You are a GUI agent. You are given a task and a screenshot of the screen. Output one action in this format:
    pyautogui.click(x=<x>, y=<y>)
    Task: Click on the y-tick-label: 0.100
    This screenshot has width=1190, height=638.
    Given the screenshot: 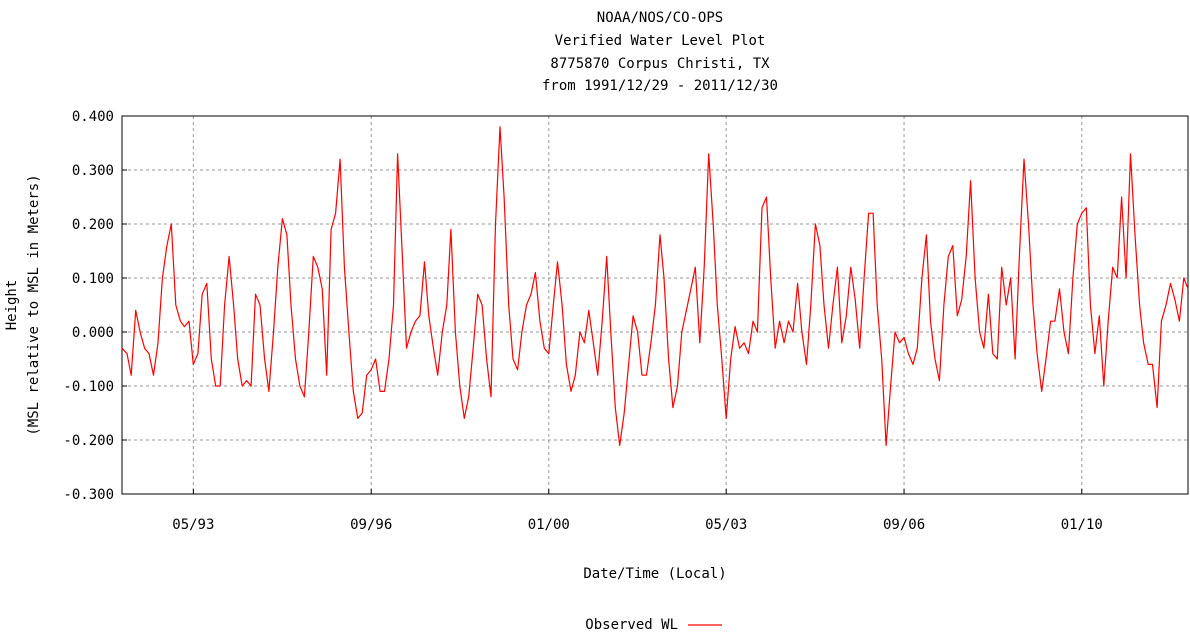 What is the action you would take?
    pyautogui.click(x=93, y=279)
    